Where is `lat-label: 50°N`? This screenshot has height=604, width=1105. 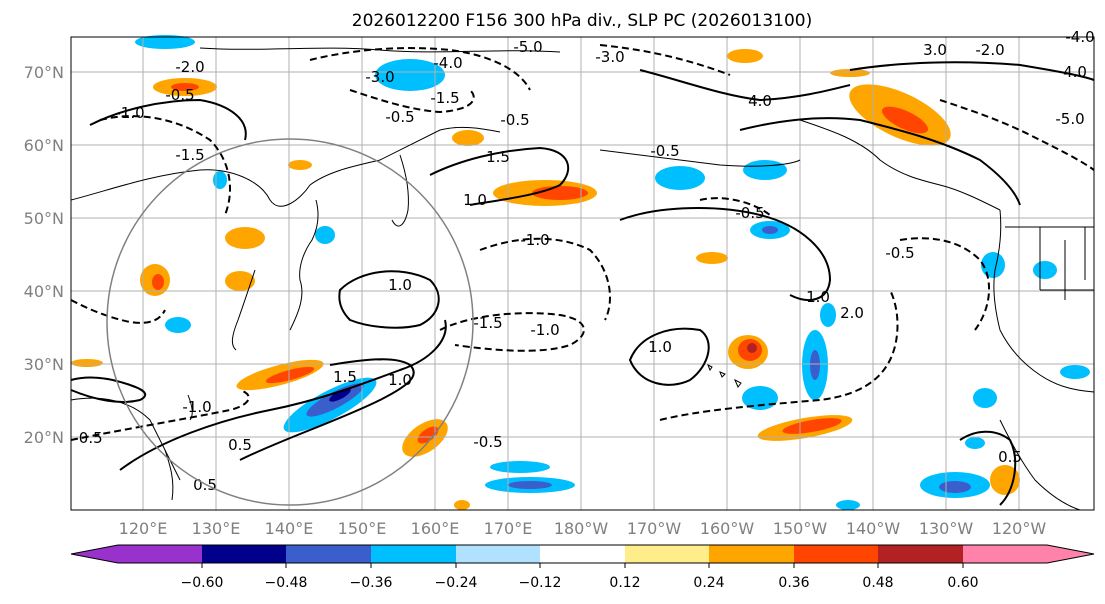
lat-label: 50°N is located at coordinates (44, 218).